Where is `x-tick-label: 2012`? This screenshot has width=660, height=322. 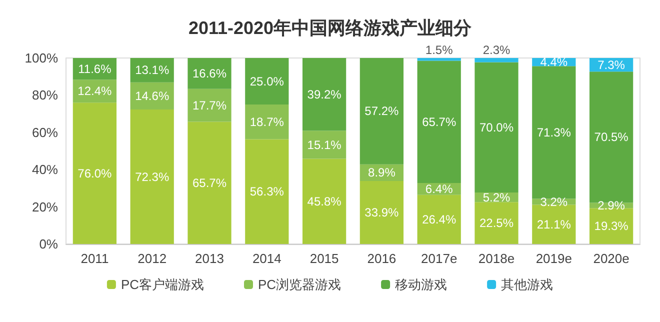 x-tick-label: 2012 is located at coordinates (152, 258).